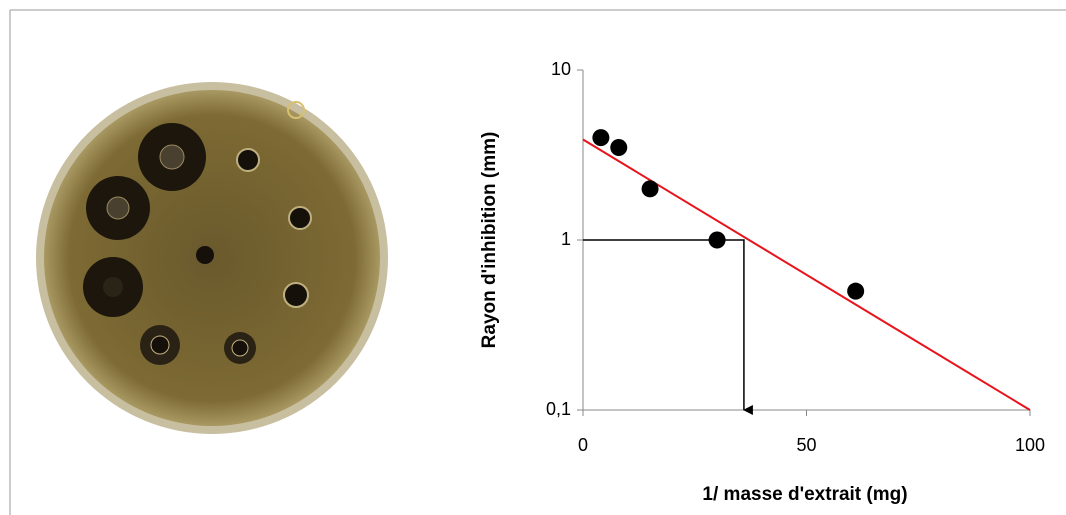 The height and width of the screenshot is (515, 1066). Describe the element at coordinates (668, 327) in the screenshot. I see `guide-arrow` at that location.